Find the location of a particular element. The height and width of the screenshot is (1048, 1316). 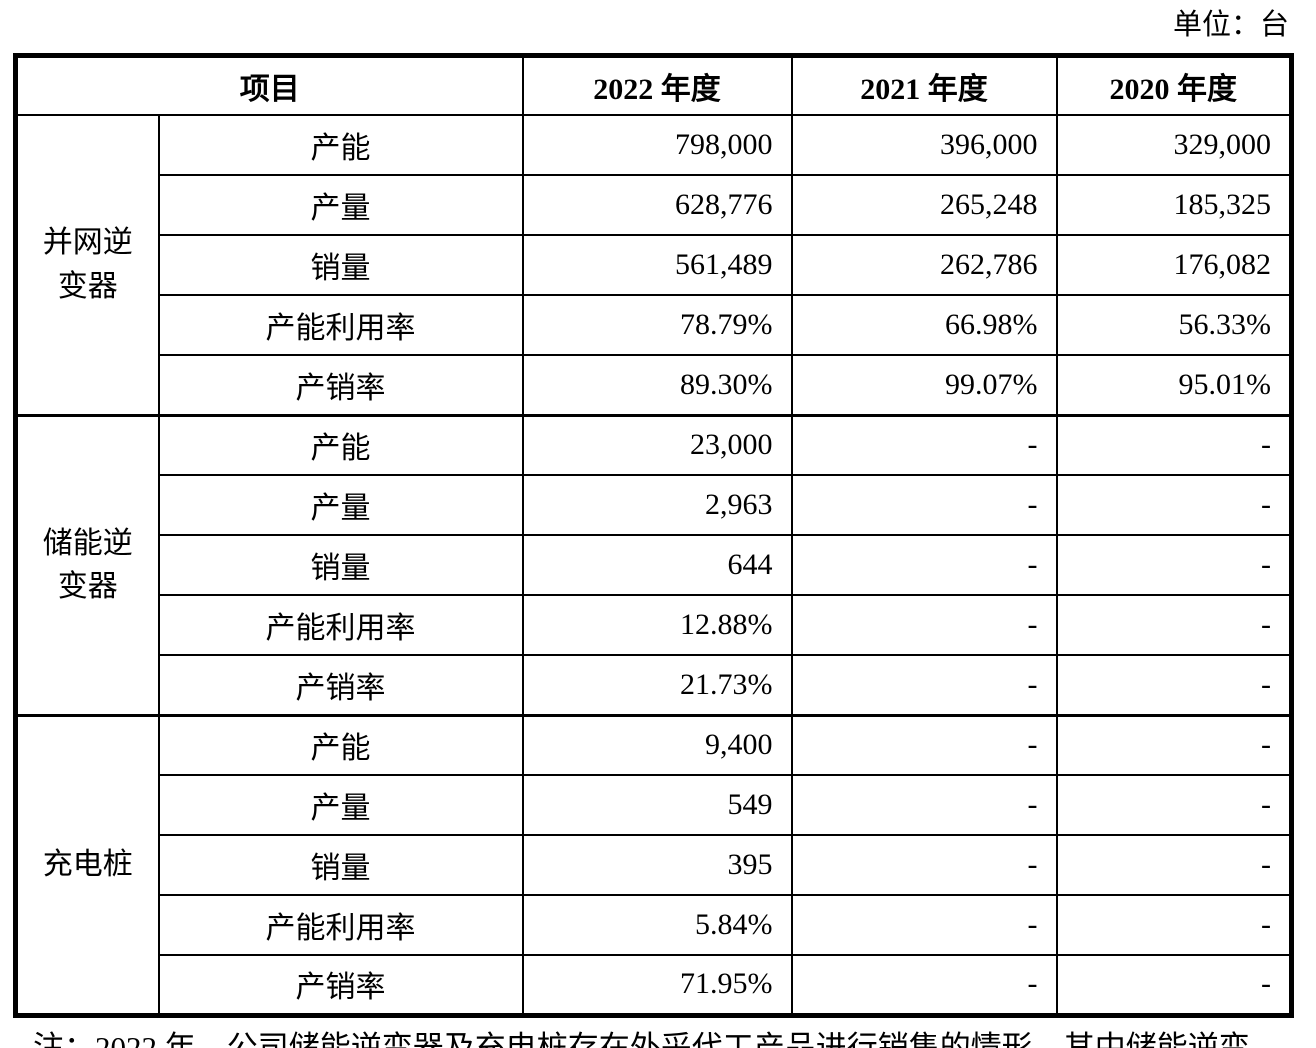

value-cell: 5.84% is located at coordinates (657, 925).